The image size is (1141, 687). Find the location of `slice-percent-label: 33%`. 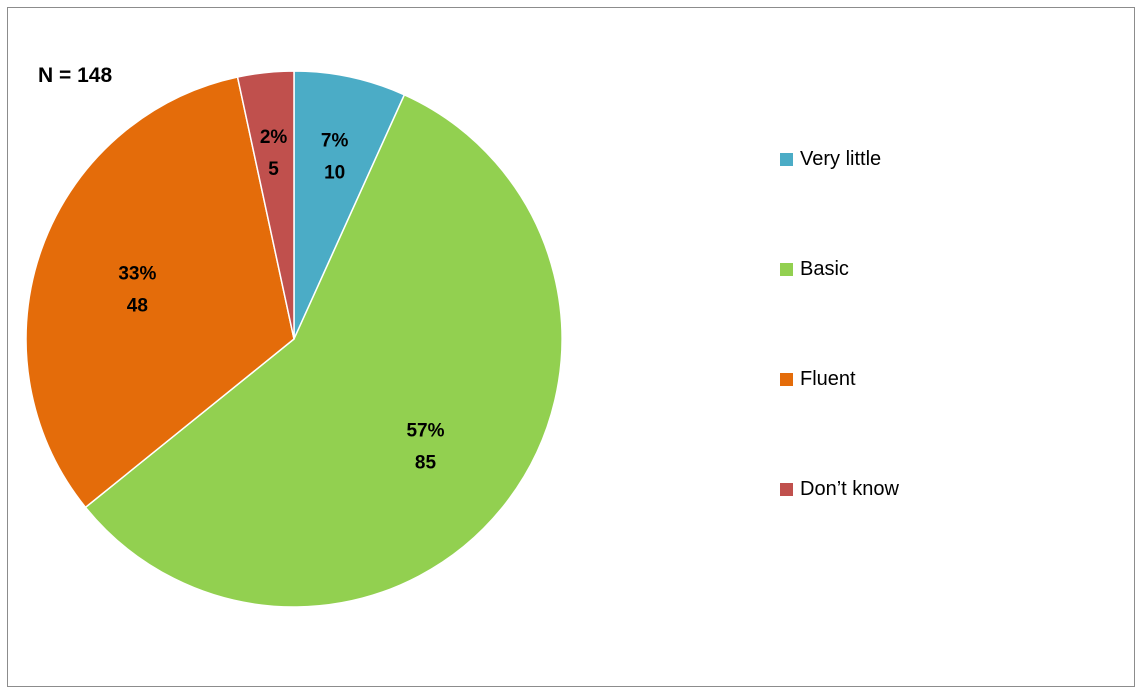

slice-percent-label: 33% is located at coordinates (137, 274).